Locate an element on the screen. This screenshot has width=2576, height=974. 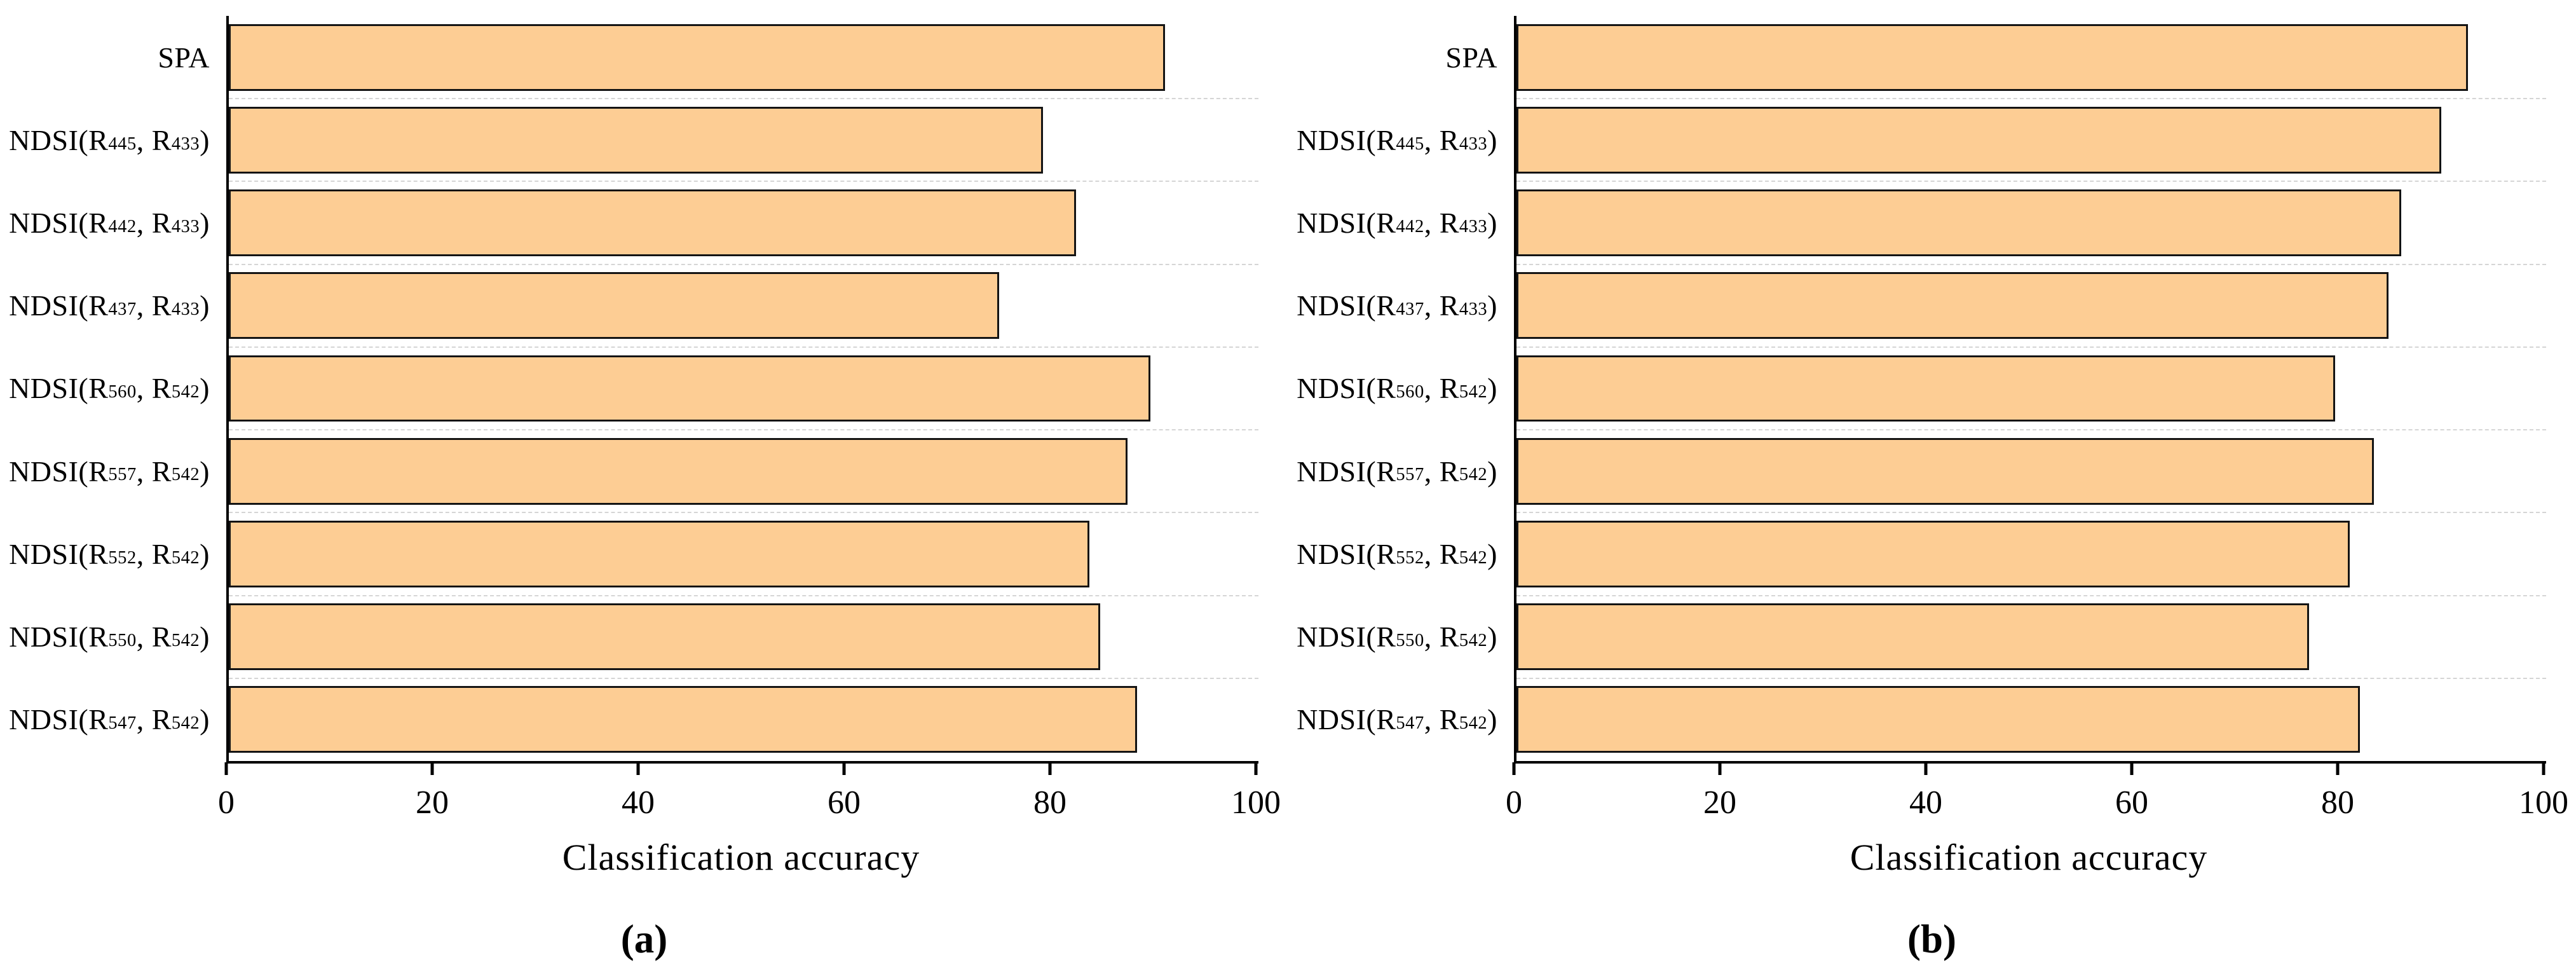
subscript: 550 is located at coordinates (1410, 640).